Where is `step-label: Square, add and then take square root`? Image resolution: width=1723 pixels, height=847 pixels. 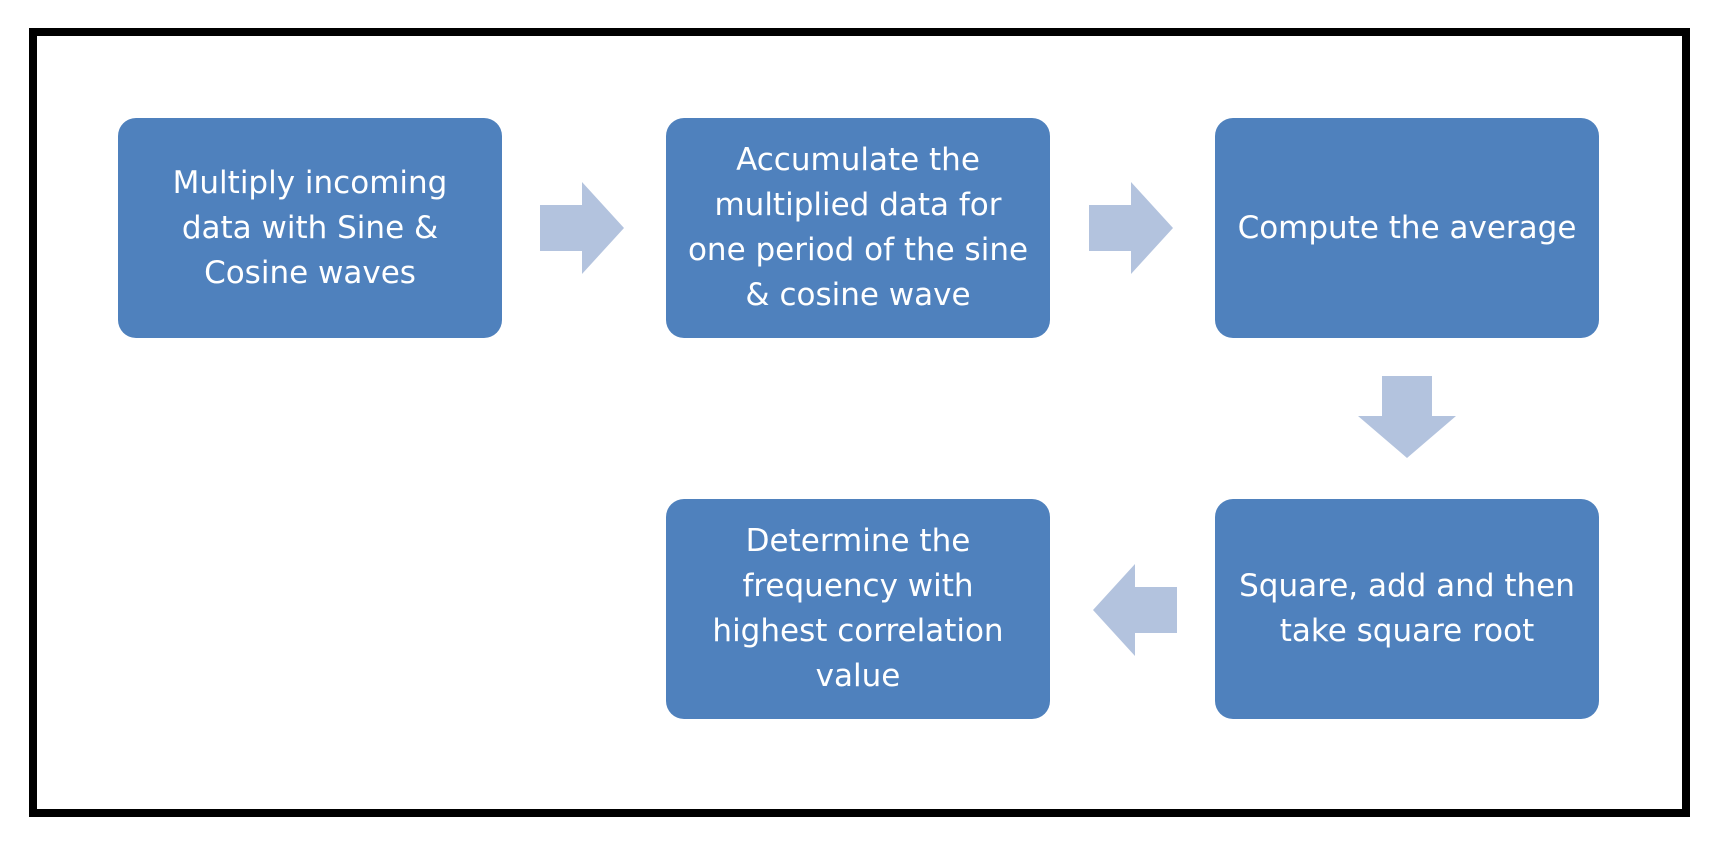 step-label: Square, add and then take square root is located at coordinates (1407, 608).